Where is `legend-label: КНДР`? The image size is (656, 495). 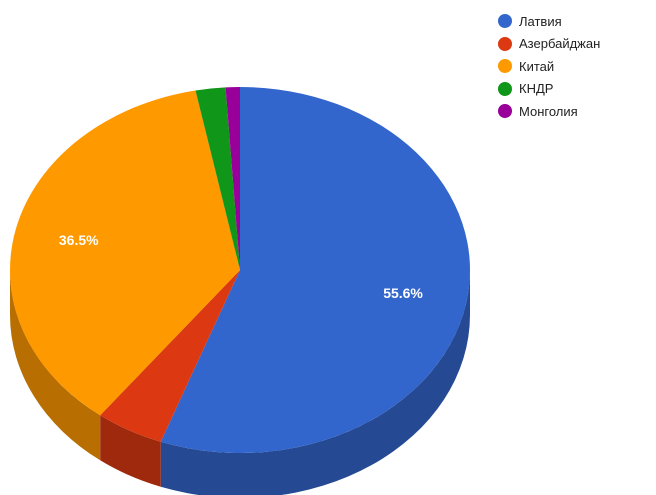 legend-label: КНДР is located at coordinates (536, 89).